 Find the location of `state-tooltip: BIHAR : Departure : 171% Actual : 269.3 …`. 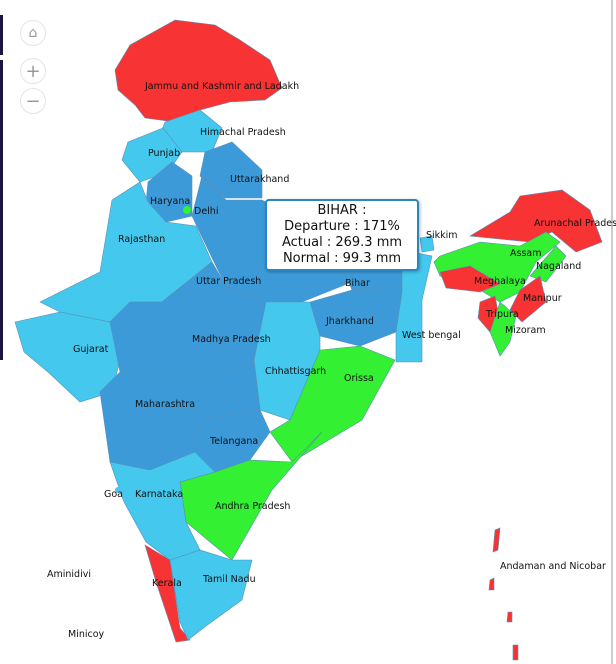

state-tooltip: BIHAR : Departure : 171% Actual : 269.3 … is located at coordinates (342, 235).